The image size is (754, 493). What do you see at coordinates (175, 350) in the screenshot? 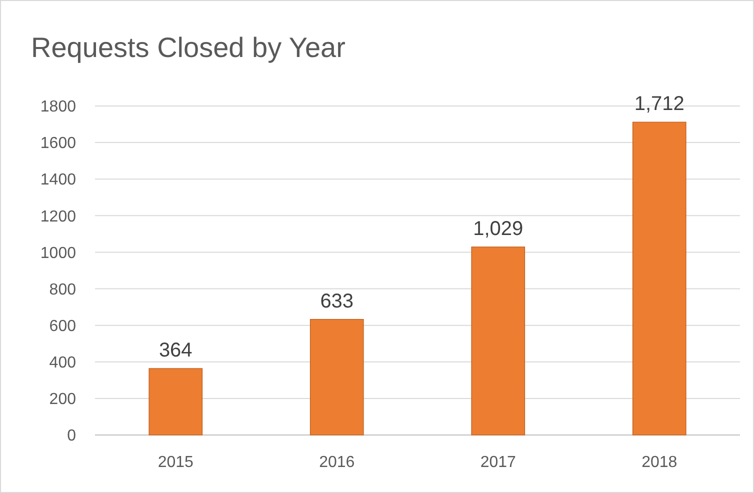
I see `data-label: 364` at bounding box center [175, 350].